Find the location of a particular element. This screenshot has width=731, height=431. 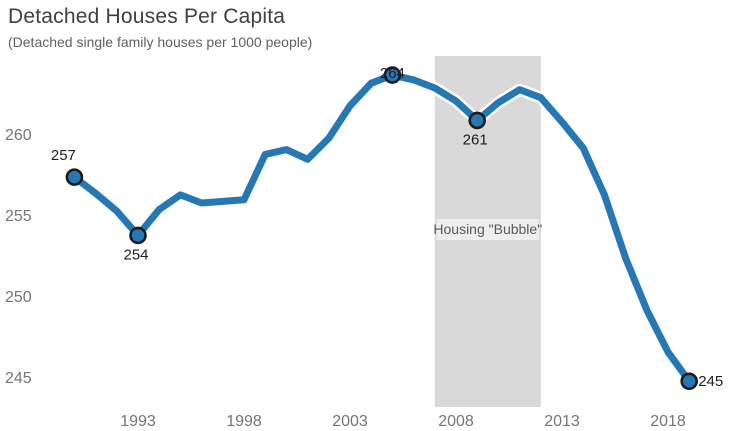

y-axis-tick-label: 245 is located at coordinates (18, 378).